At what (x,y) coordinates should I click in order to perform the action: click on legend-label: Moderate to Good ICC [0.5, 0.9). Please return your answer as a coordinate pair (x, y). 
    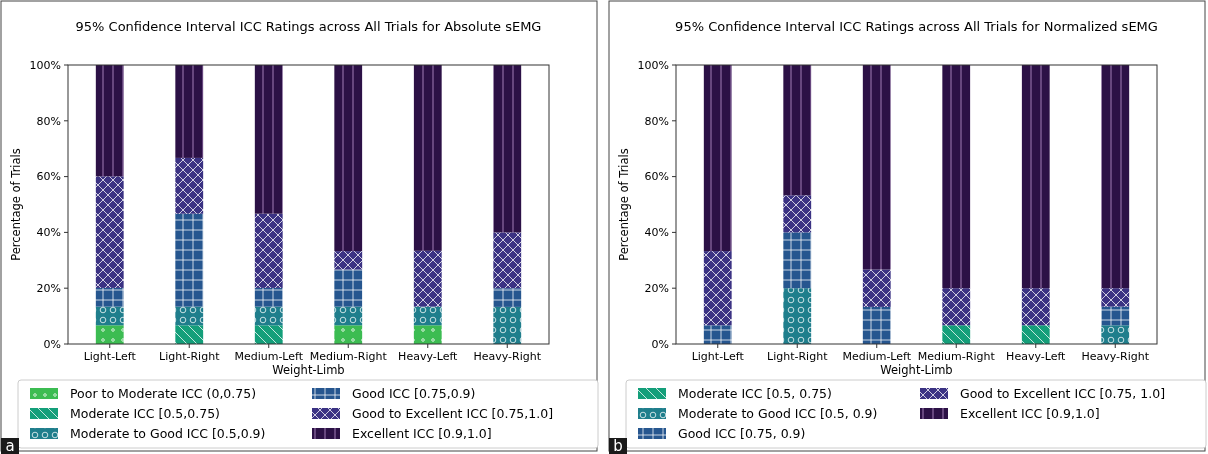
    Looking at the image, I should click on (778, 414).